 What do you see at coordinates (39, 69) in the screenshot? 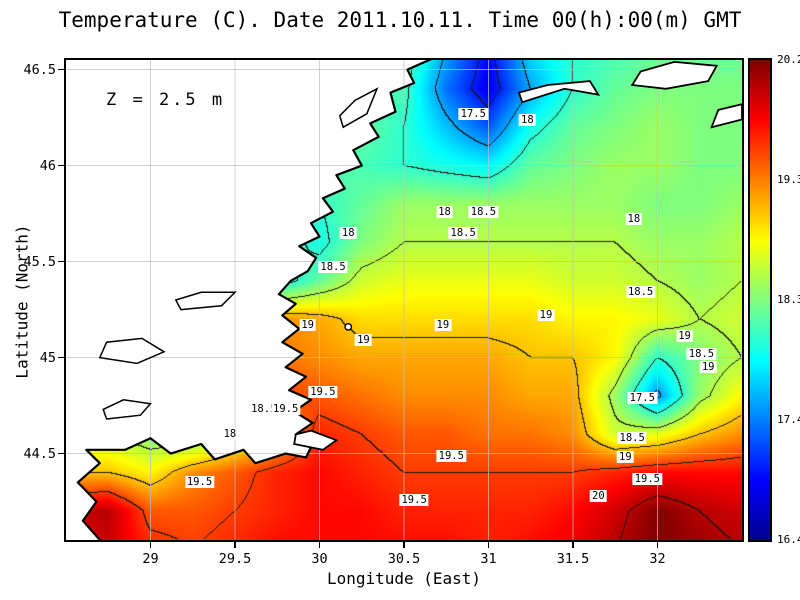
I see `y-tick-label: 46.5` at bounding box center [39, 69].